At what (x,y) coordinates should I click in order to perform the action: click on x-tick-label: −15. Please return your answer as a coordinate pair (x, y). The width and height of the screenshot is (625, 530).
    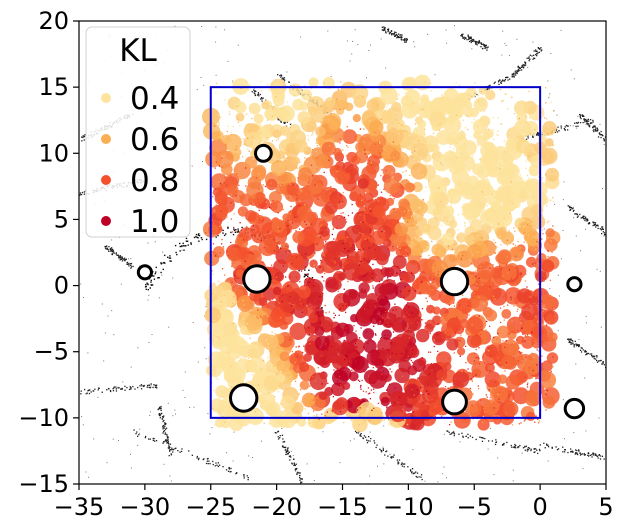
    Looking at the image, I should click on (342, 507).